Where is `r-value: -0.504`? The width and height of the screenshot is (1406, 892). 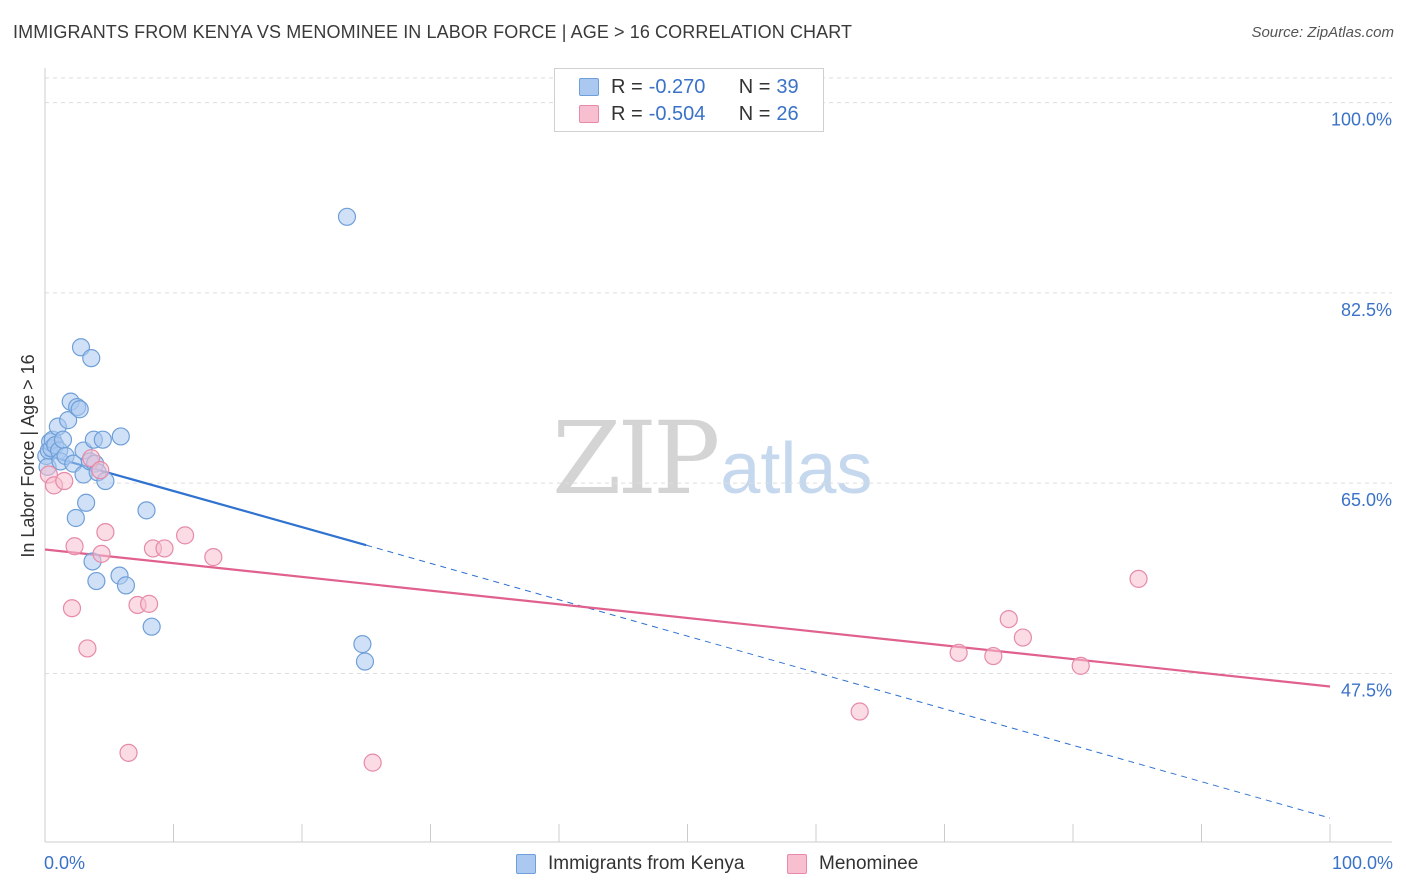 r-value: -0.504 is located at coordinates (677, 113).